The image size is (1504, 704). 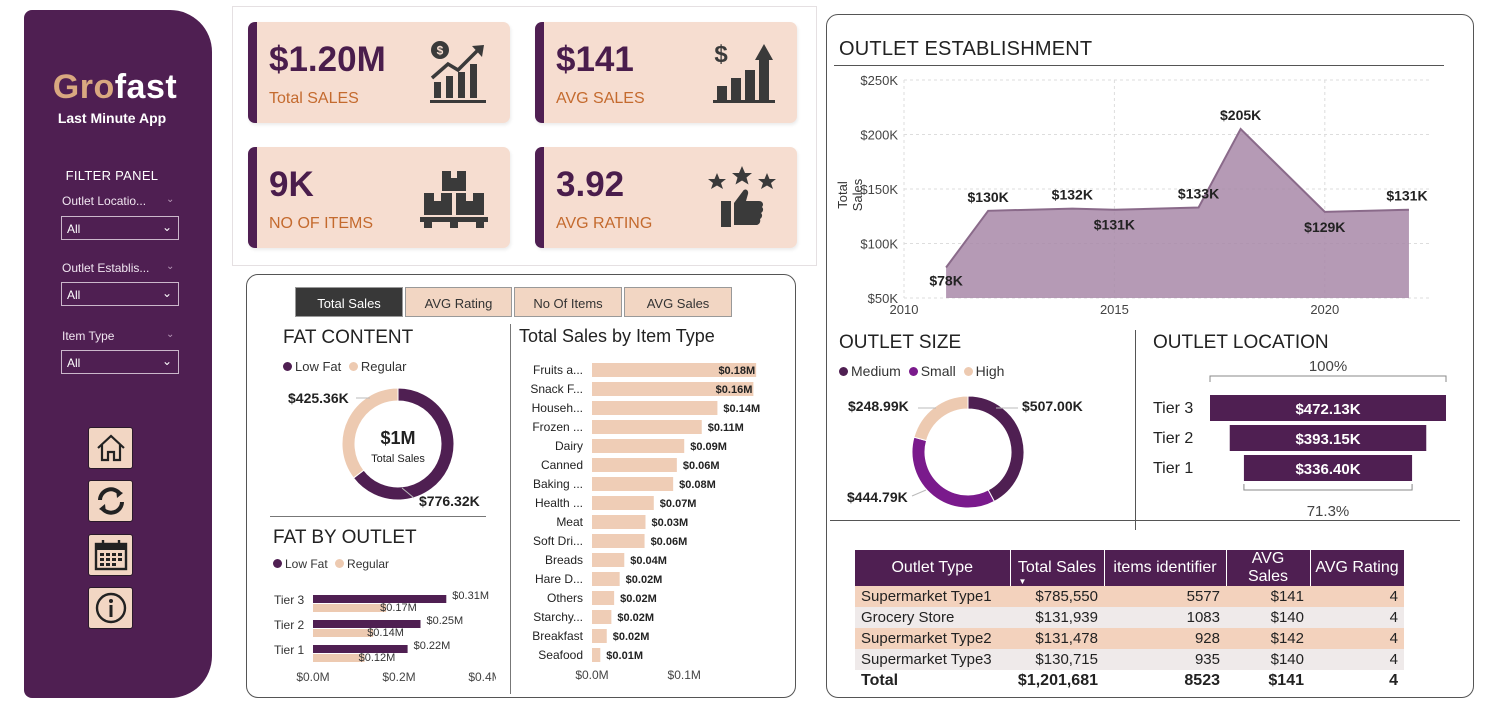 I want to click on filter-panel-title: FILTER PANEL, so click(x=112, y=175).